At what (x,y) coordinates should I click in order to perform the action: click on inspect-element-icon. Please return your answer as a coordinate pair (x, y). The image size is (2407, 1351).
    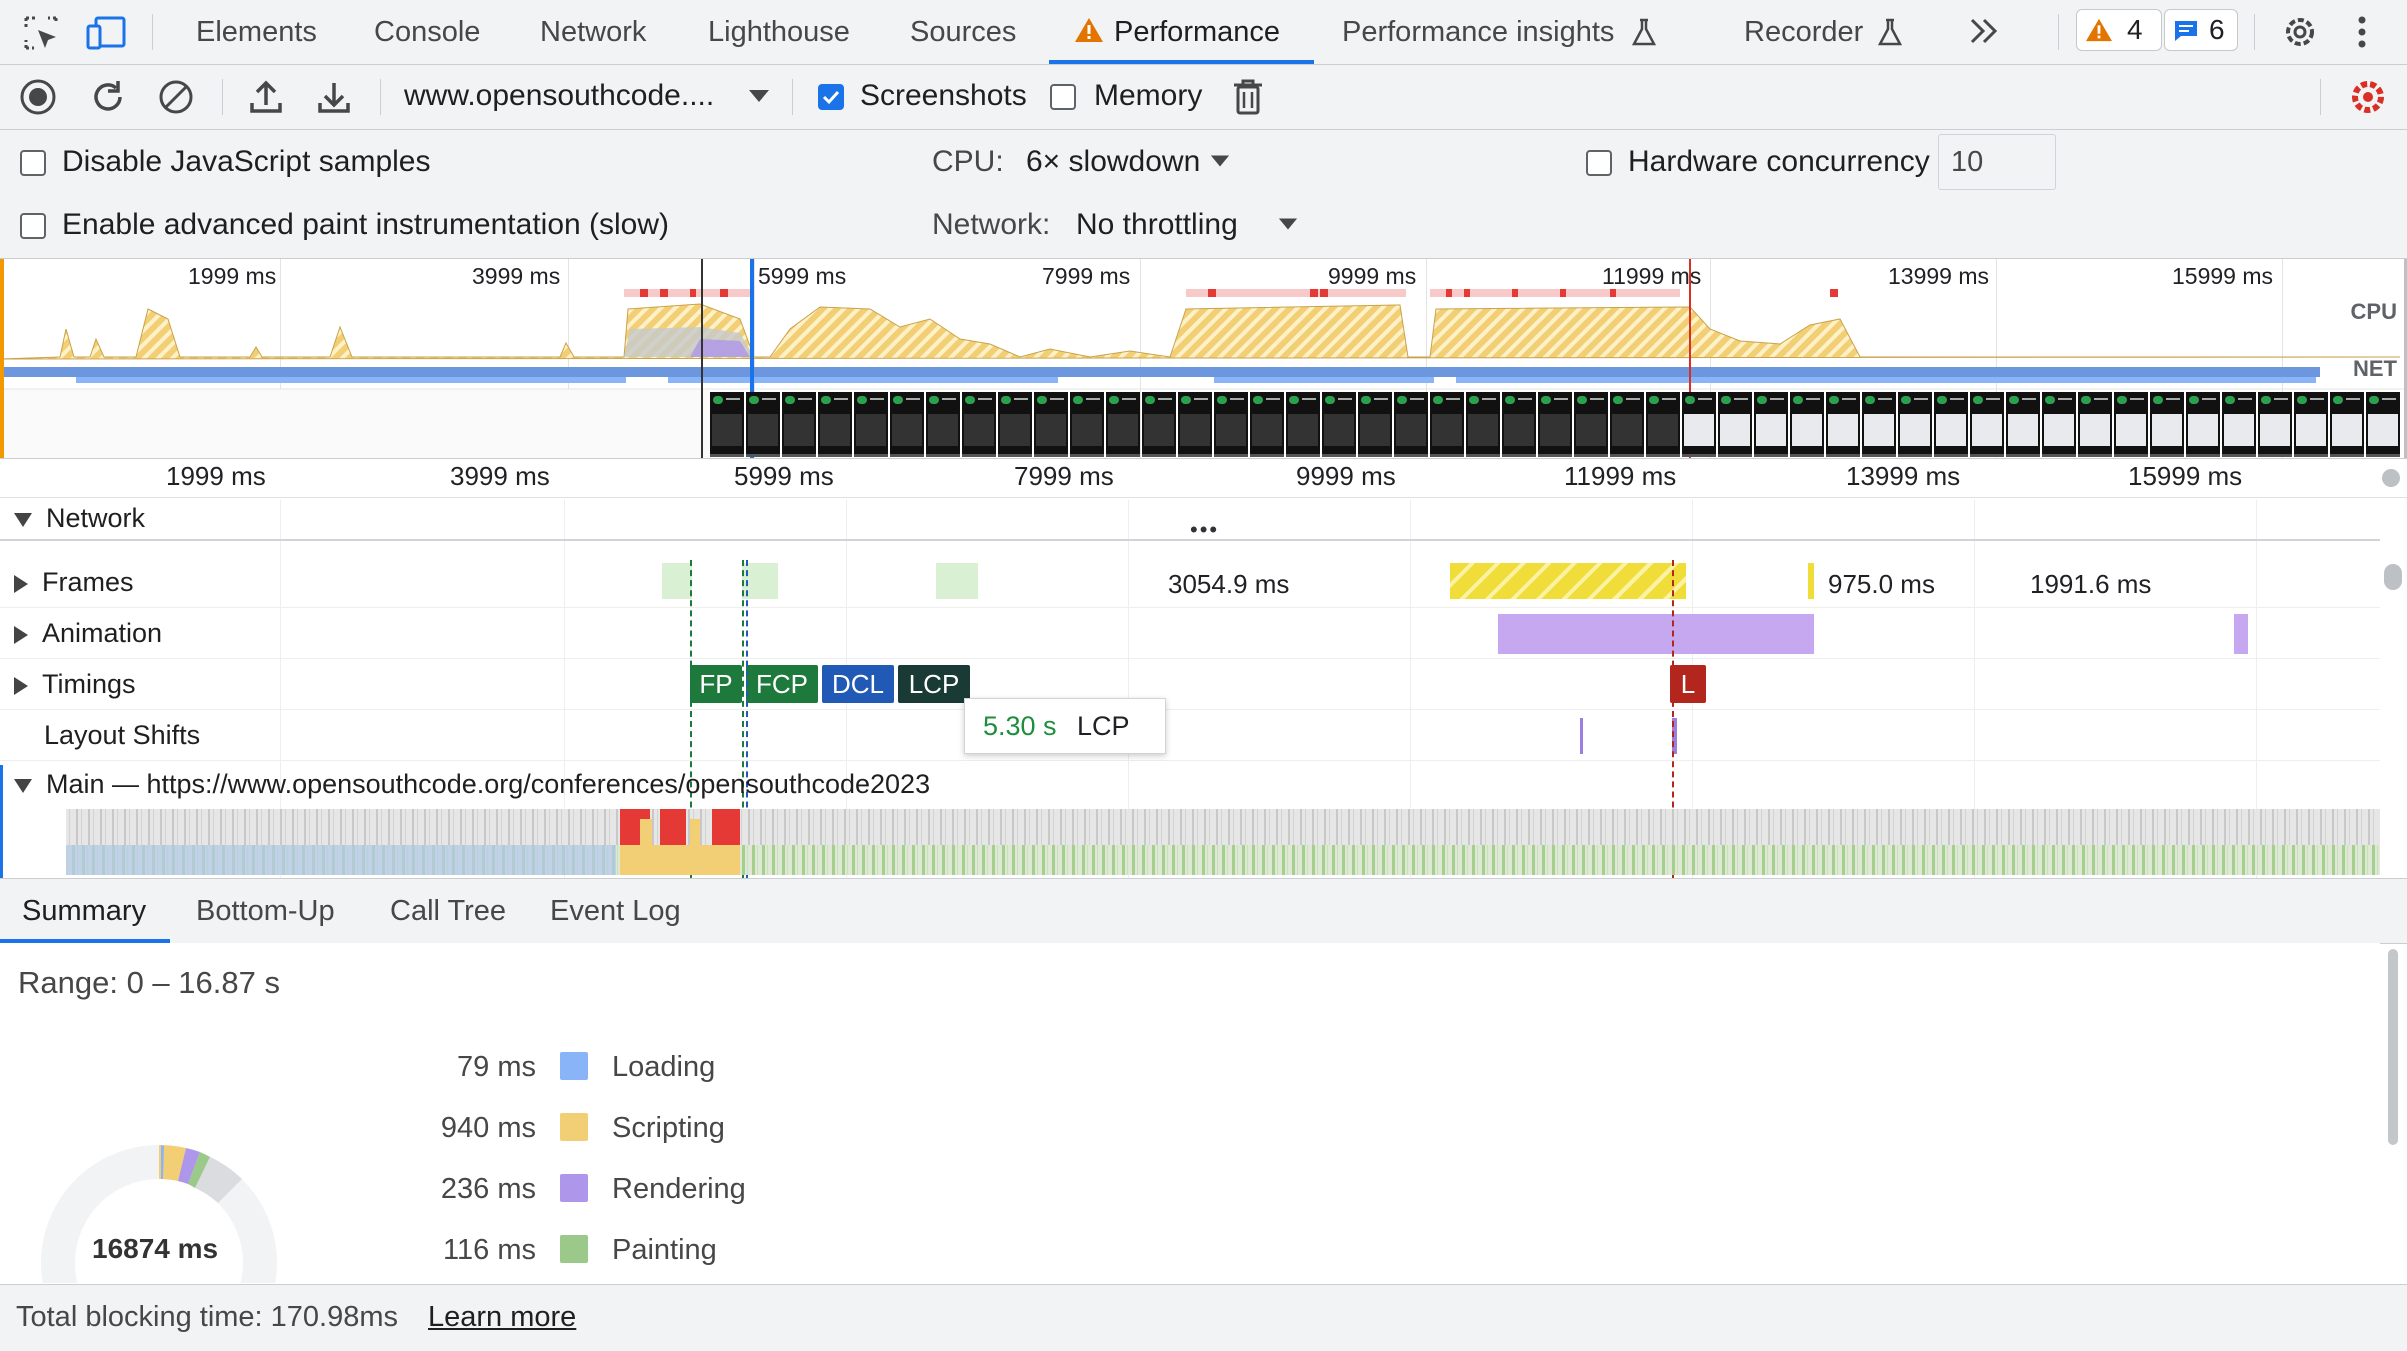
    Looking at the image, I should click on (41, 33).